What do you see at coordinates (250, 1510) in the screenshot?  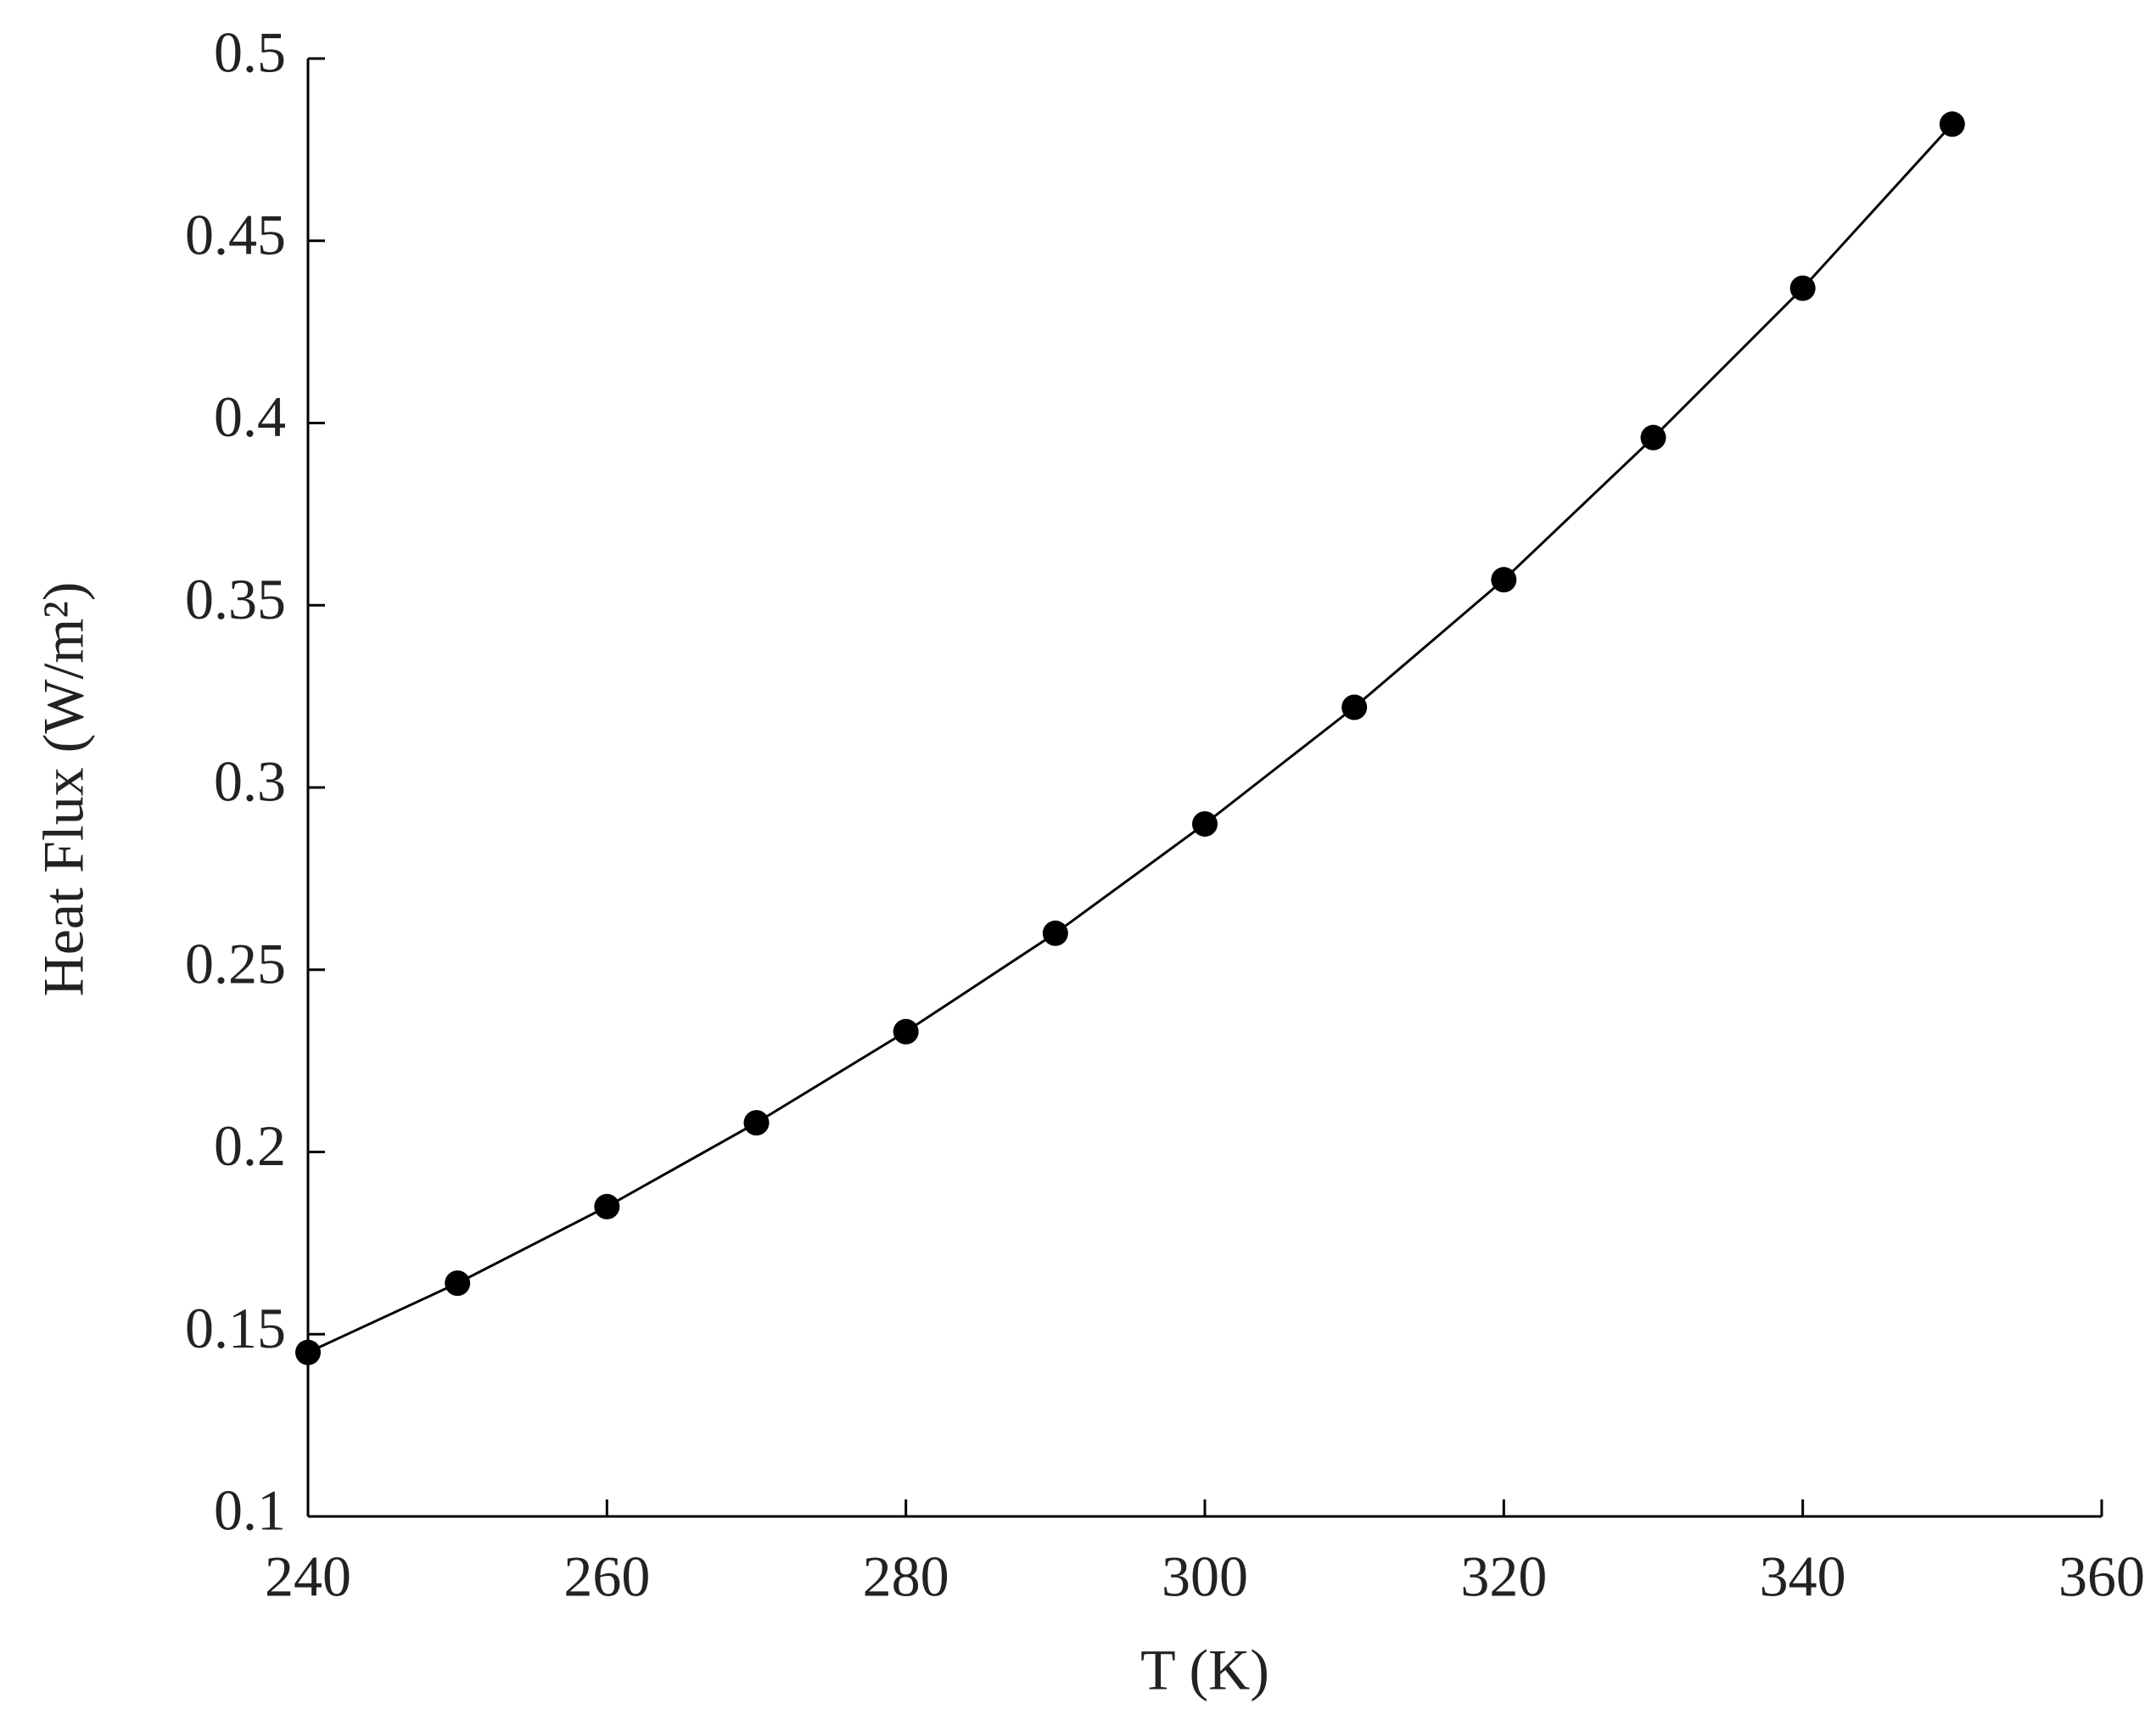 I see `y-tick-label: 0.1` at bounding box center [250, 1510].